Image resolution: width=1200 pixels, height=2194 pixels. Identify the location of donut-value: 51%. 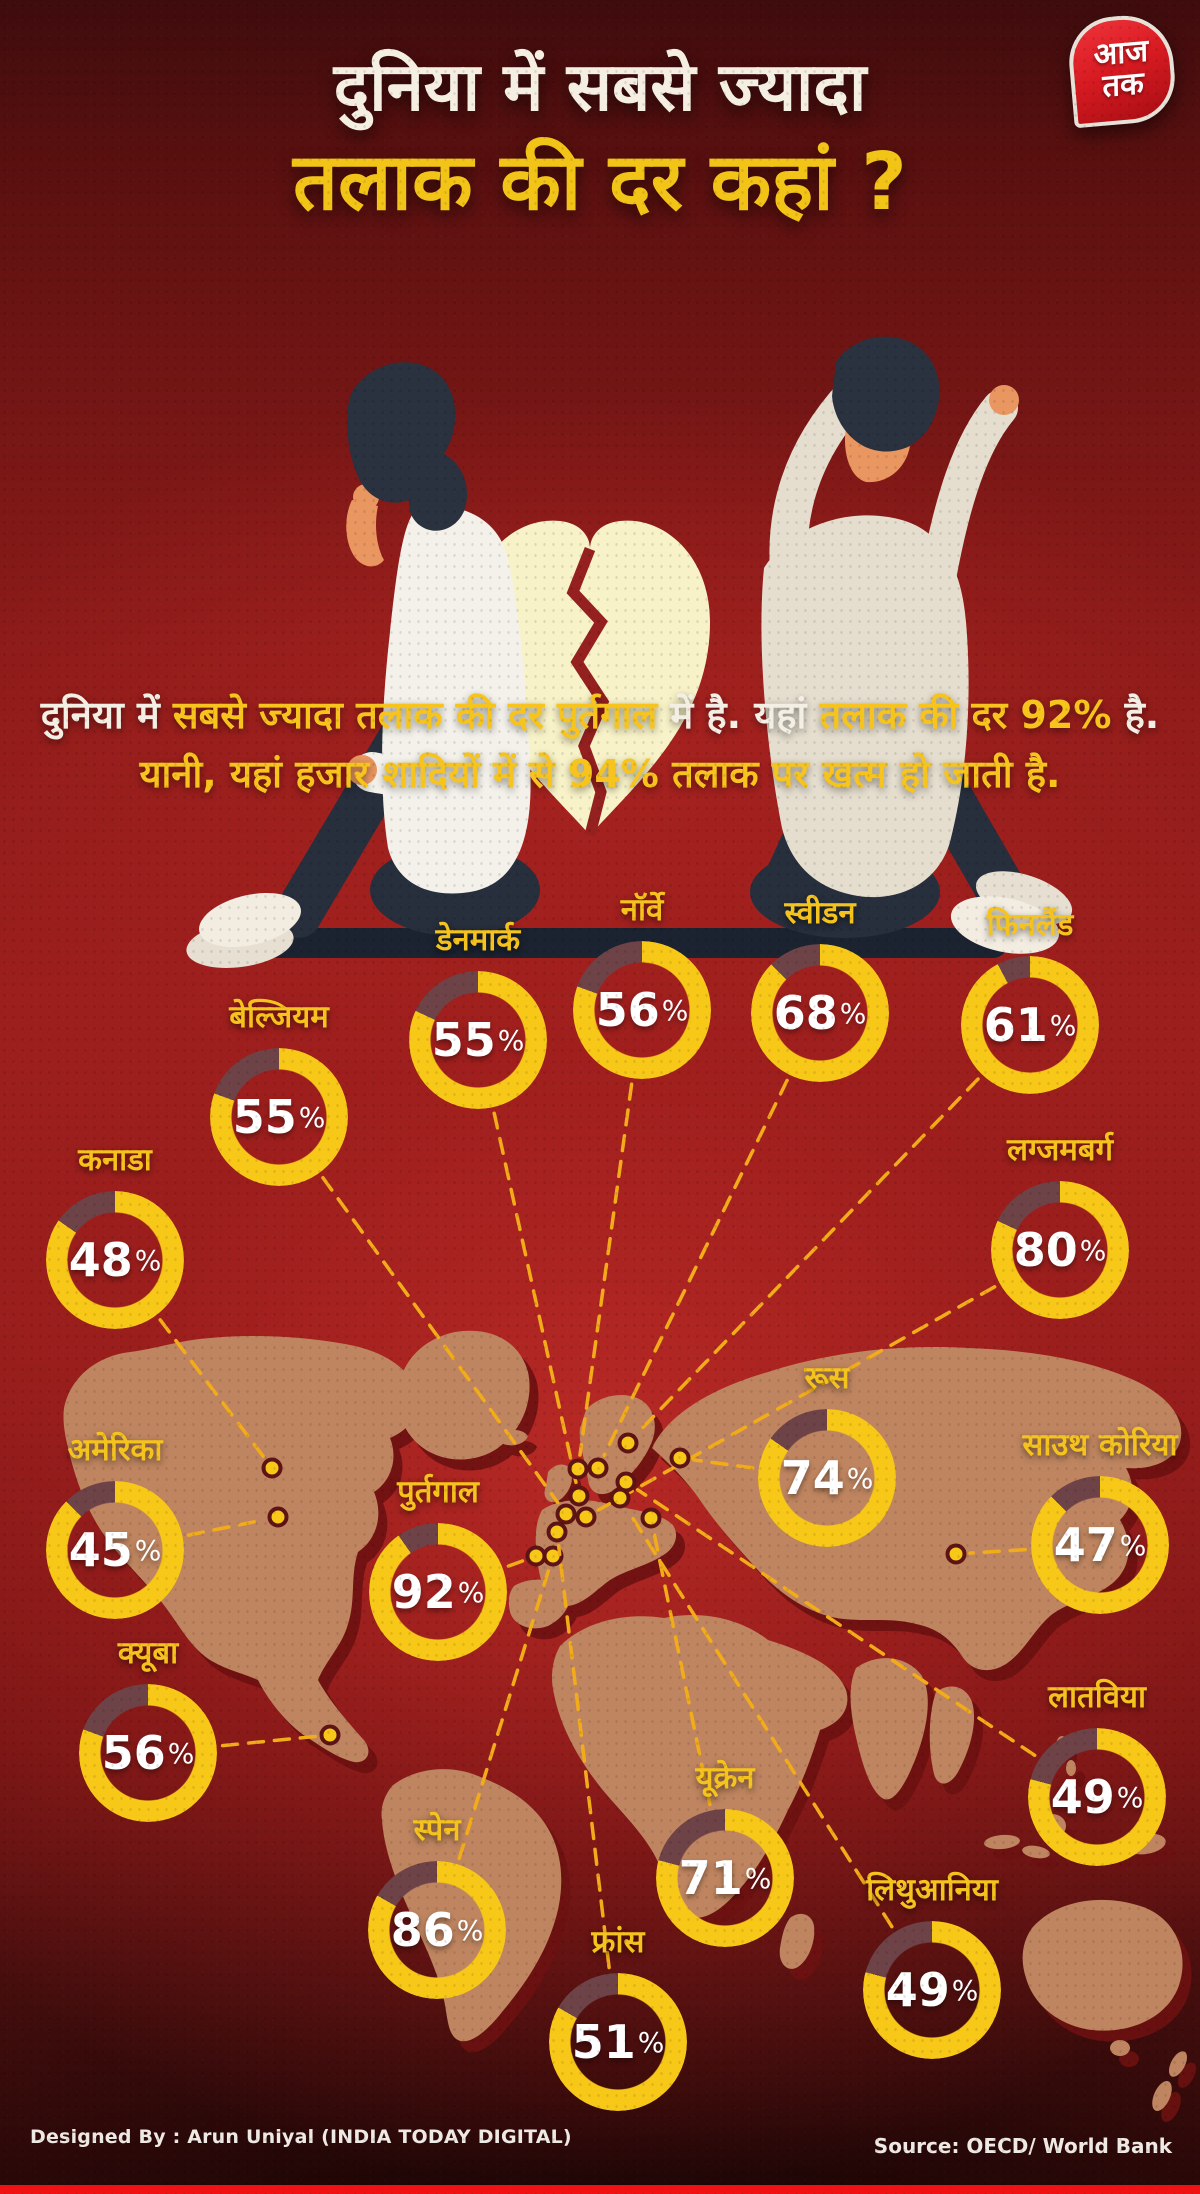
(618, 2042).